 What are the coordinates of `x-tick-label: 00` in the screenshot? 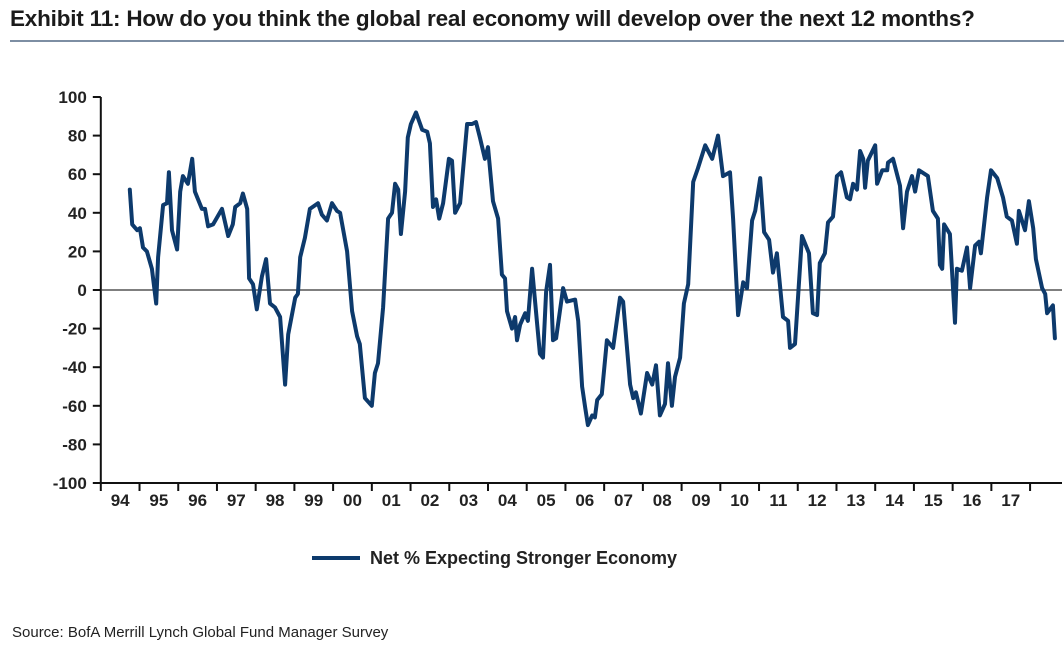 It's located at (352, 500).